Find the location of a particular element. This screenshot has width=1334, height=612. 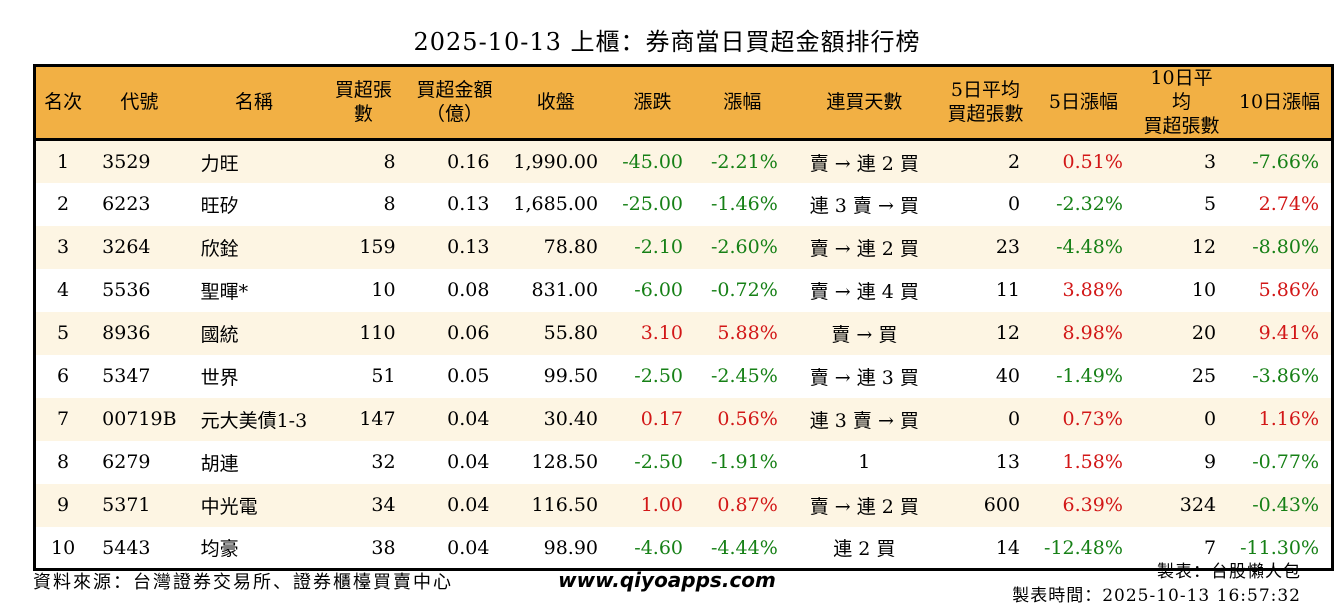

cell-name: 中光電 is located at coordinates (254, 505).